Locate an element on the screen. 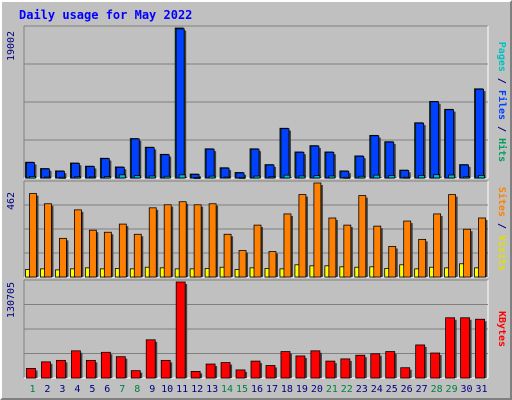 The width and height of the screenshot is (512, 400). legend-entry: Sites is located at coordinates (502, 202).